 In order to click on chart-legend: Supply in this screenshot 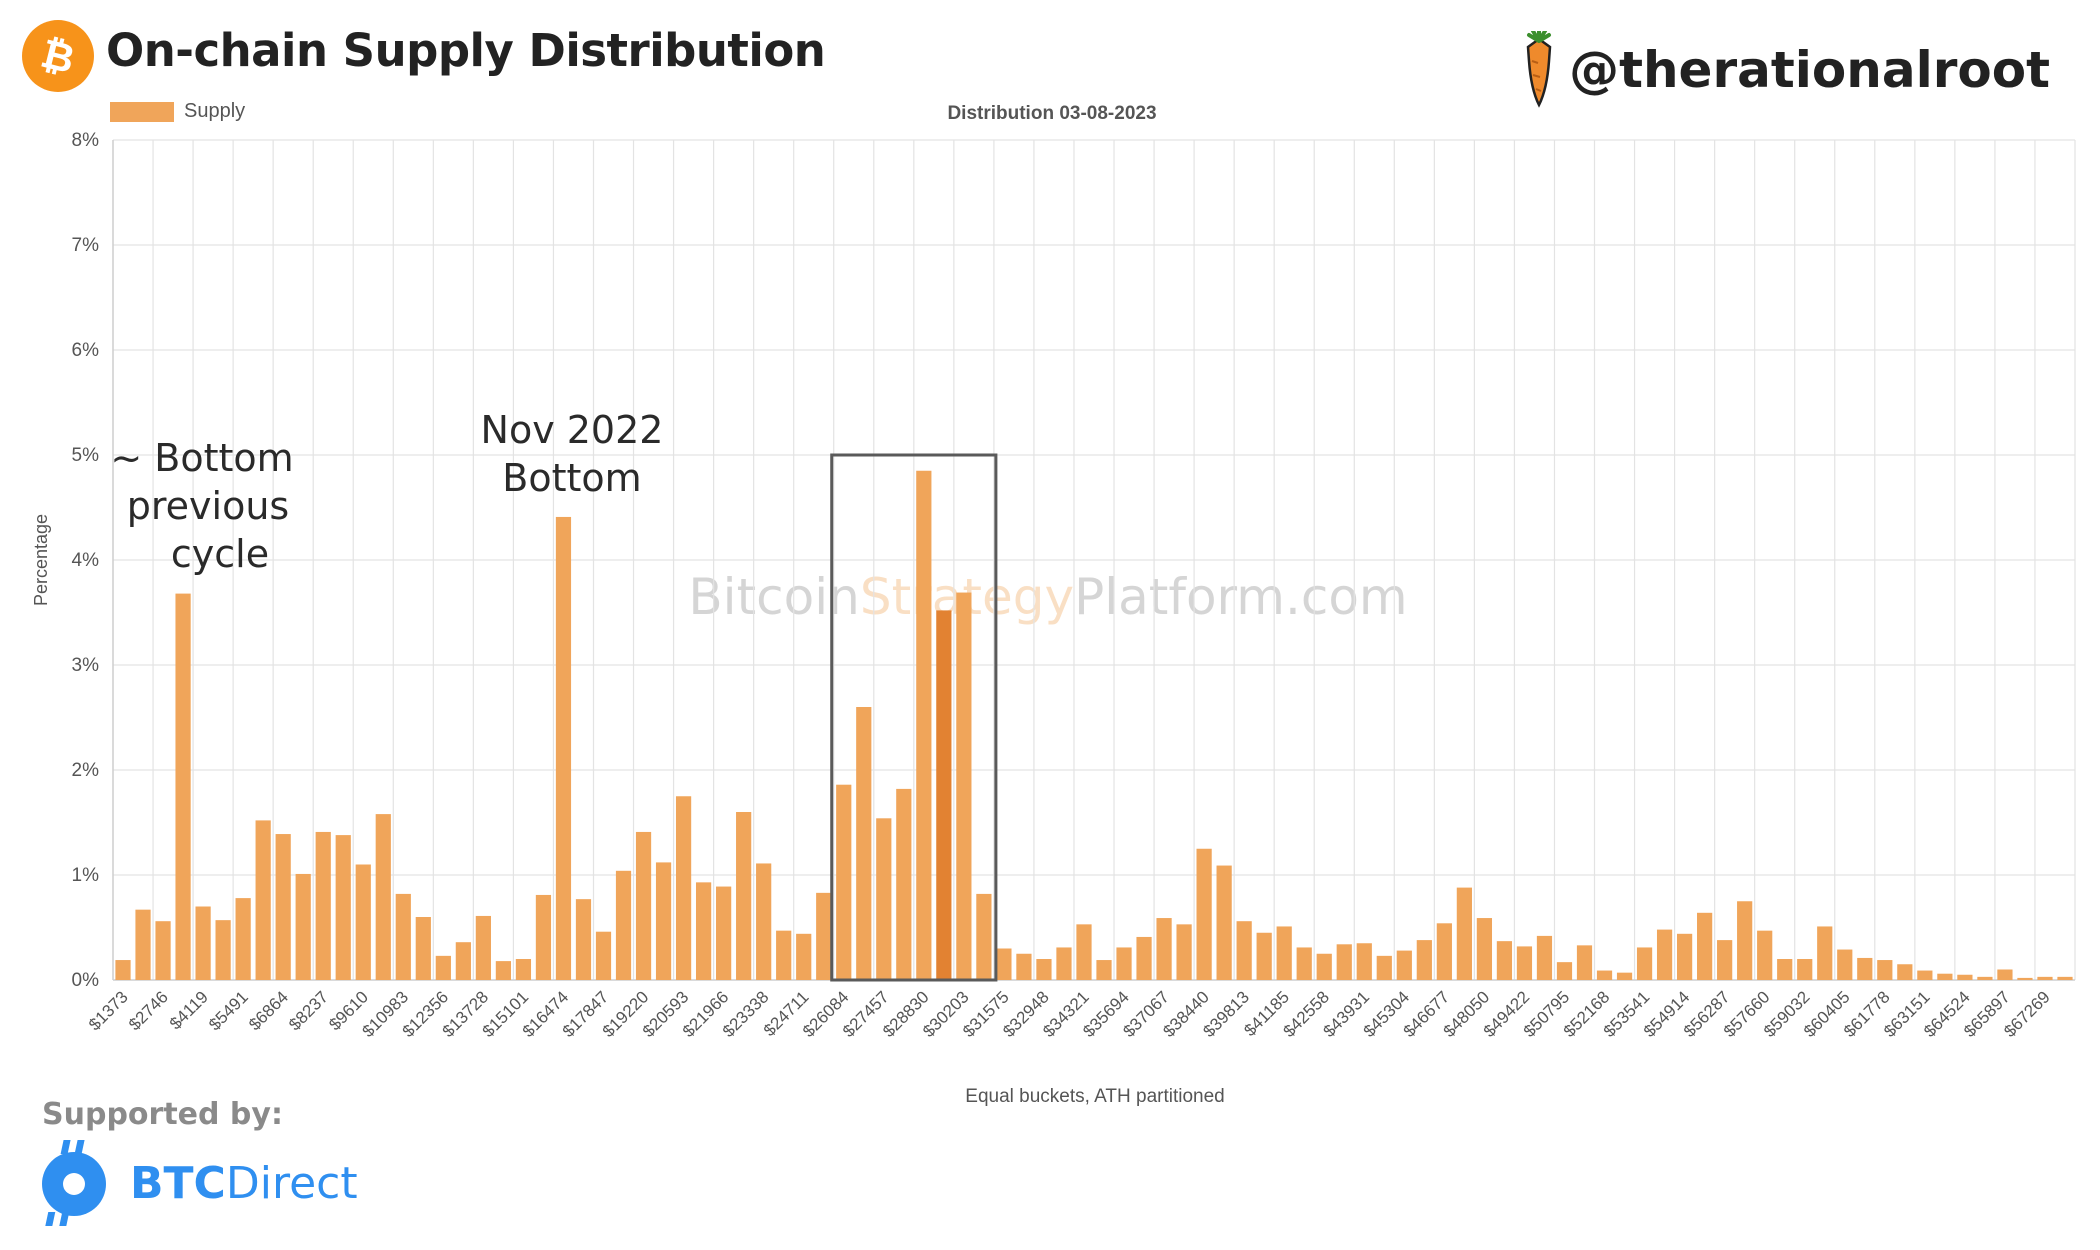, I will do `click(177, 111)`.